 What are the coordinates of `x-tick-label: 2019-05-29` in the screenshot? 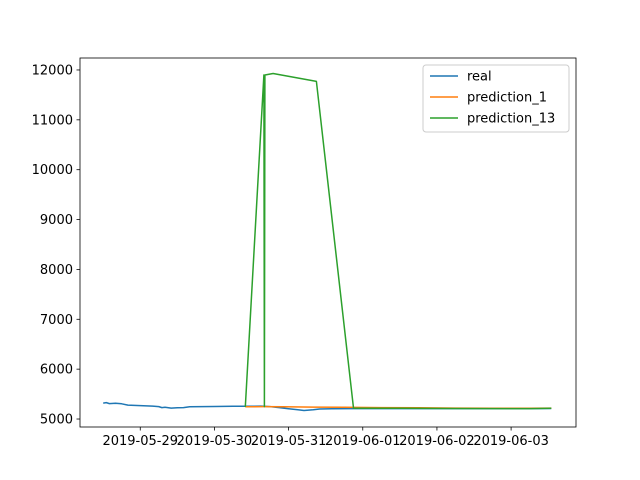 It's located at (140, 441).